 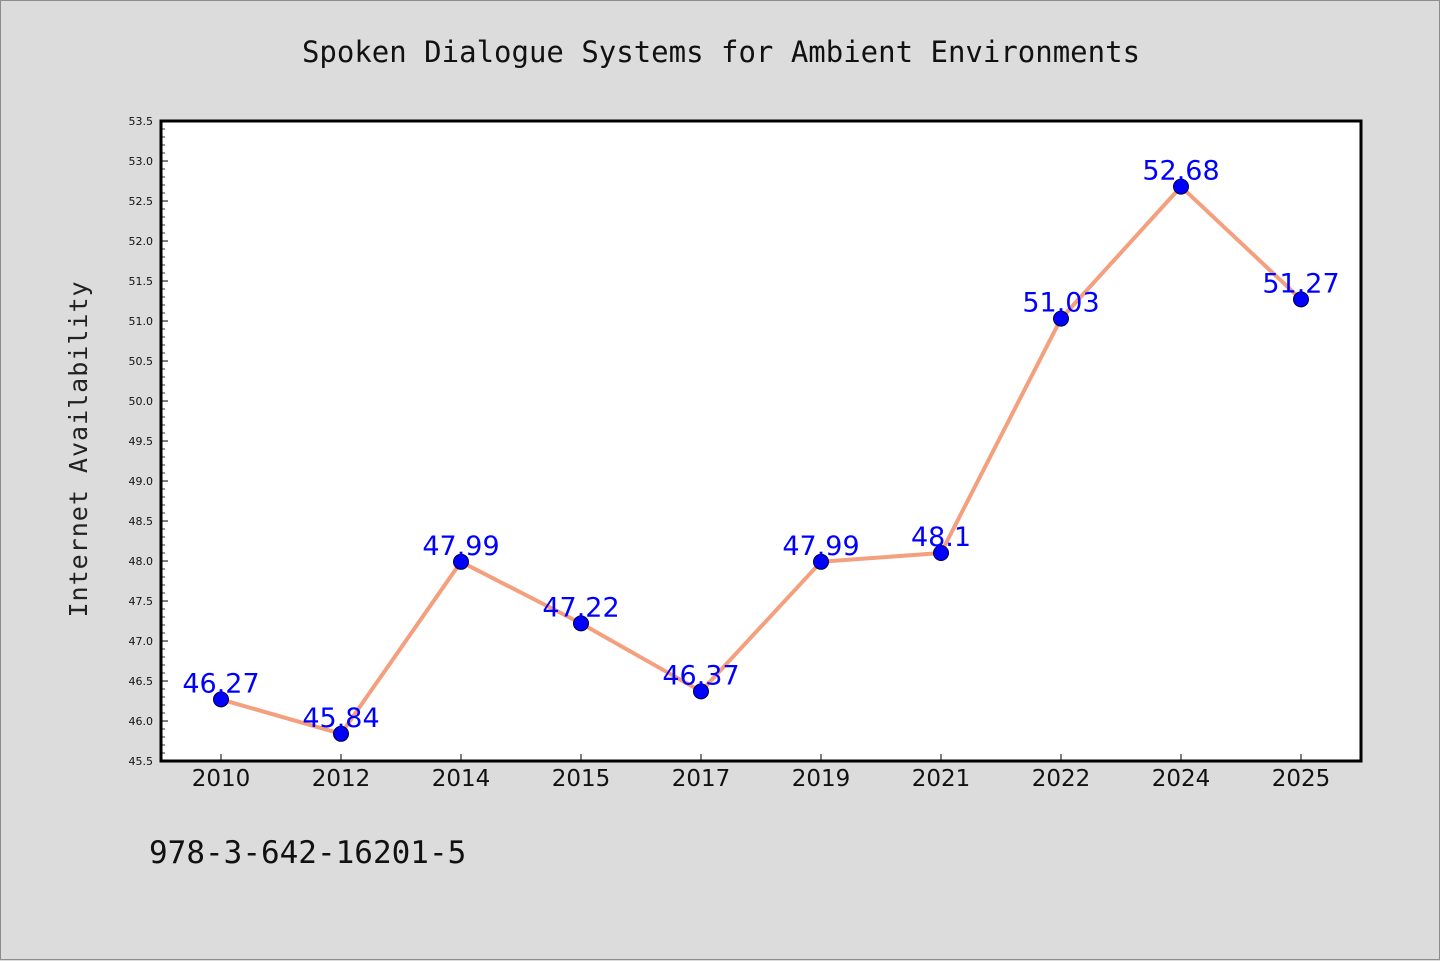 What do you see at coordinates (141, 241) in the screenshot?
I see `y-tick-label: 52.0` at bounding box center [141, 241].